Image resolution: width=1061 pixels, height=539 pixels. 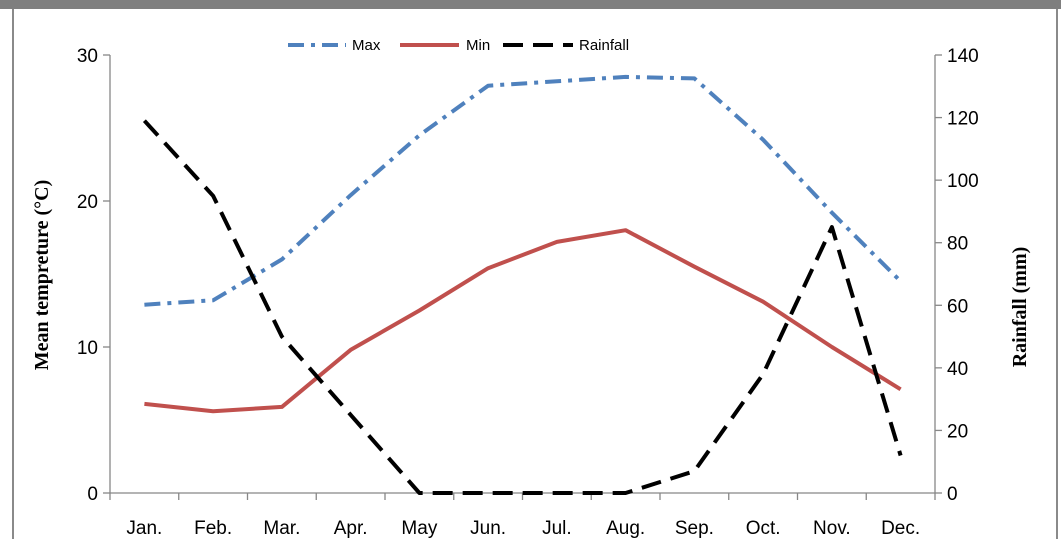 What do you see at coordinates (87, 202) in the screenshot?
I see `y-left-tick-label: 20` at bounding box center [87, 202].